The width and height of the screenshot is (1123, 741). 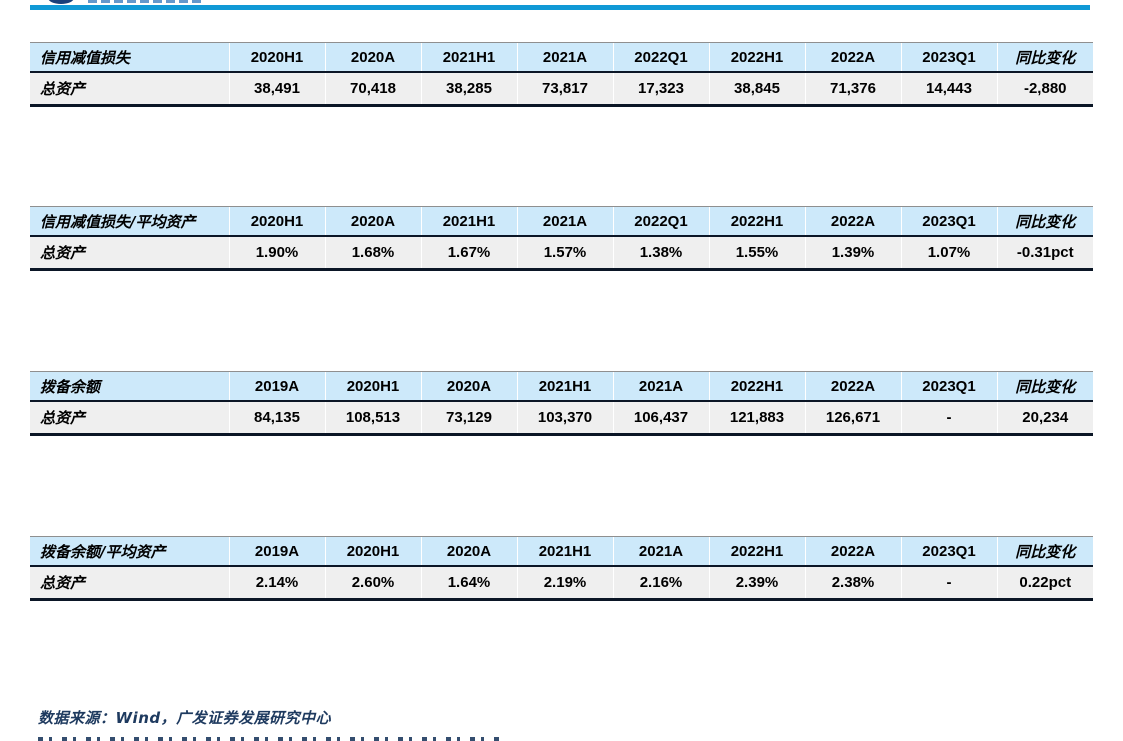 I want to click on table-cell: 1.07%, so click(x=948, y=253).